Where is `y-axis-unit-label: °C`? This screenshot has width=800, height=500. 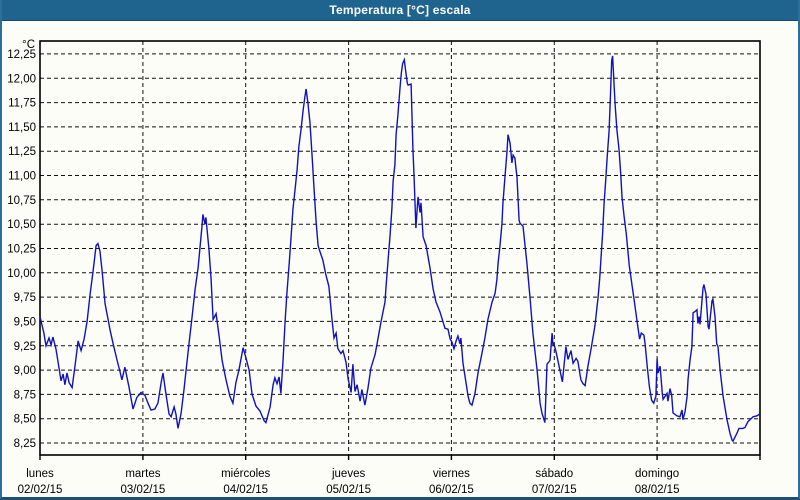 y-axis-unit-label: °C is located at coordinates (28, 45).